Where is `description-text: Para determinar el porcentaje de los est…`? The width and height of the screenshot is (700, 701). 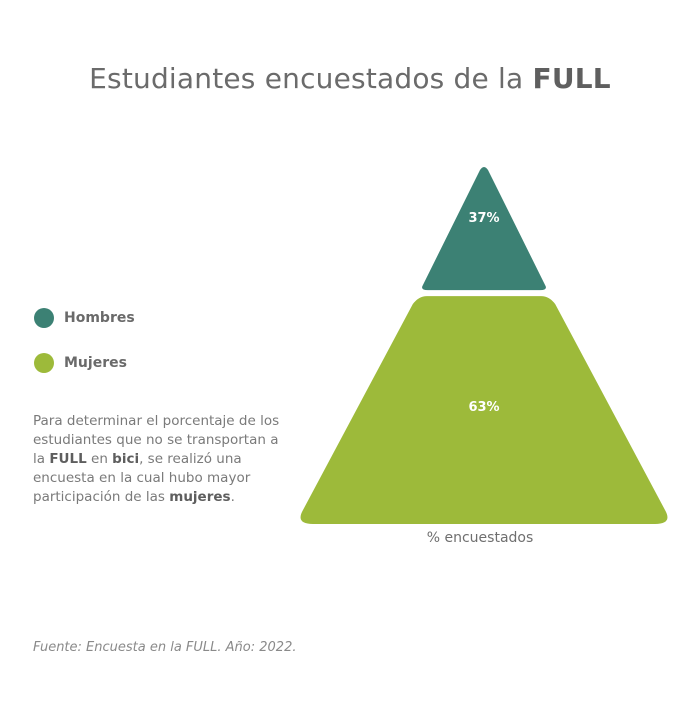
description-text: Para determinar el porcentaje de los est… is located at coordinates (158, 459).